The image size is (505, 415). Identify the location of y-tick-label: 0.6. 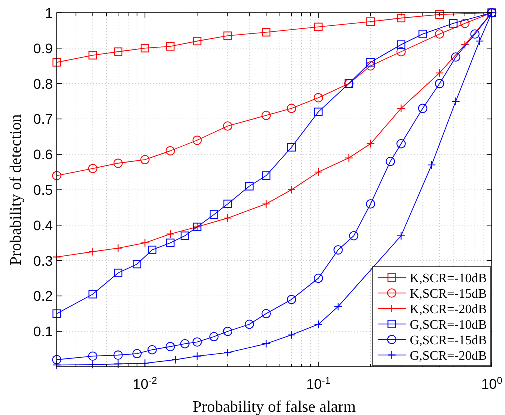
(44, 154).